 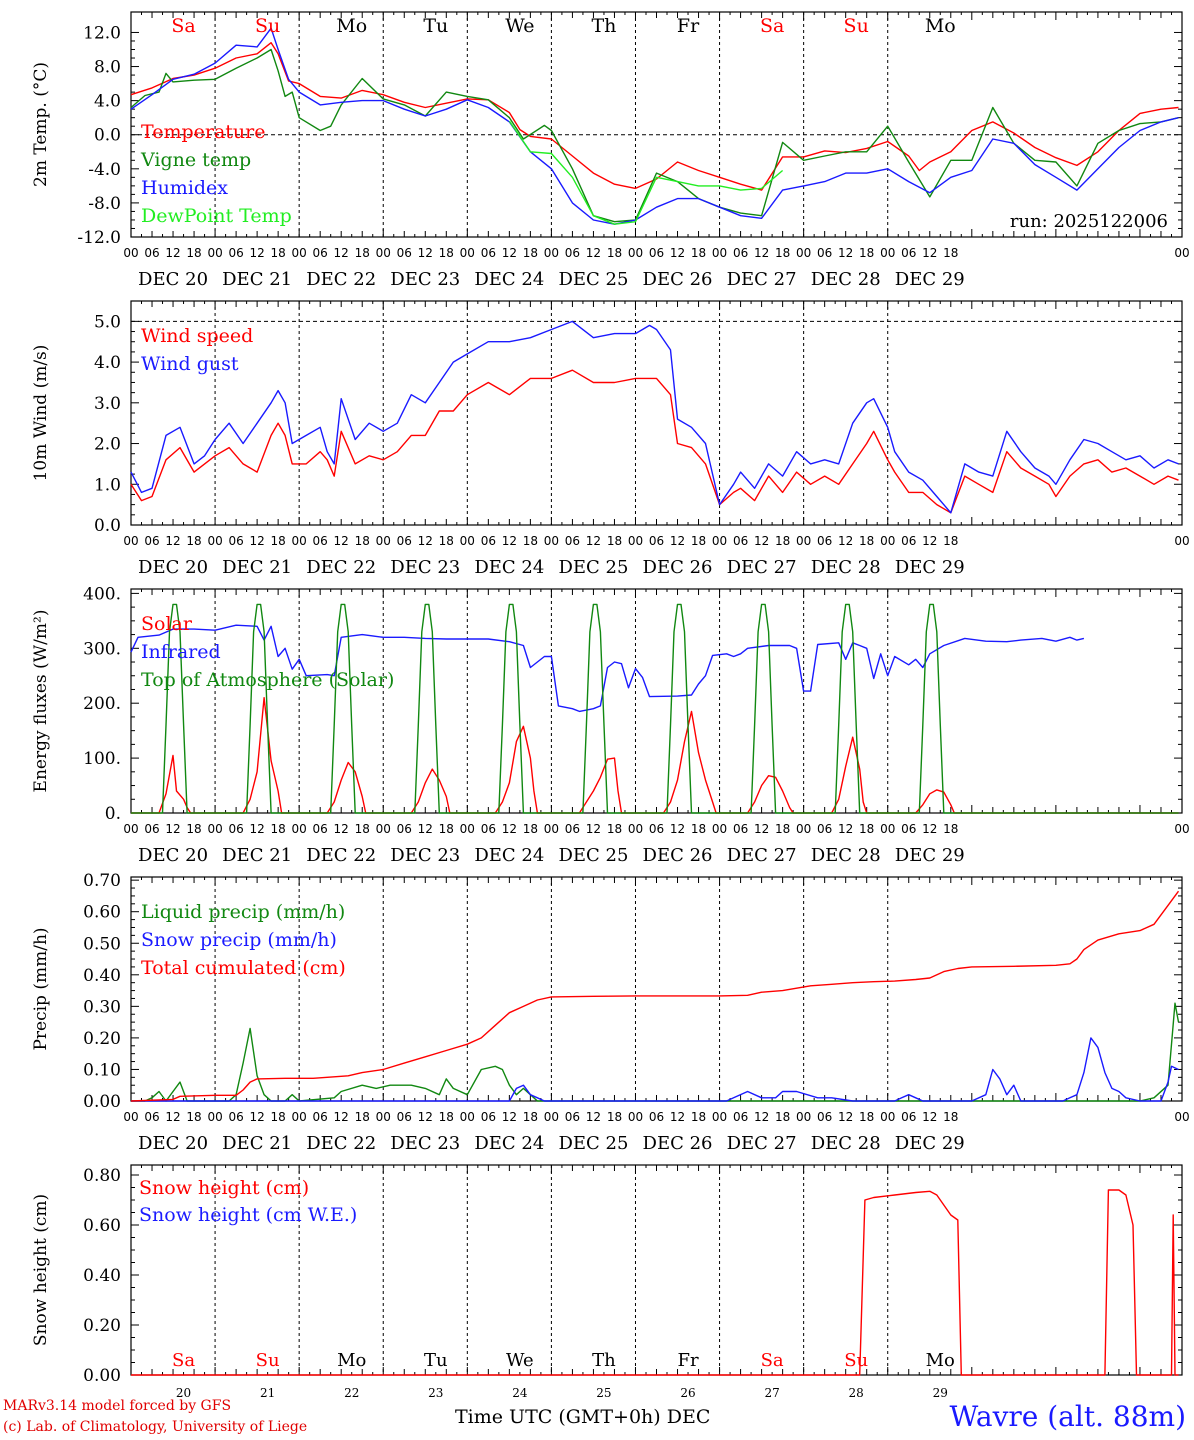 What do you see at coordinates (107, 68) in the screenshot?
I see `y-tick-label: 8.0` at bounding box center [107, 68].